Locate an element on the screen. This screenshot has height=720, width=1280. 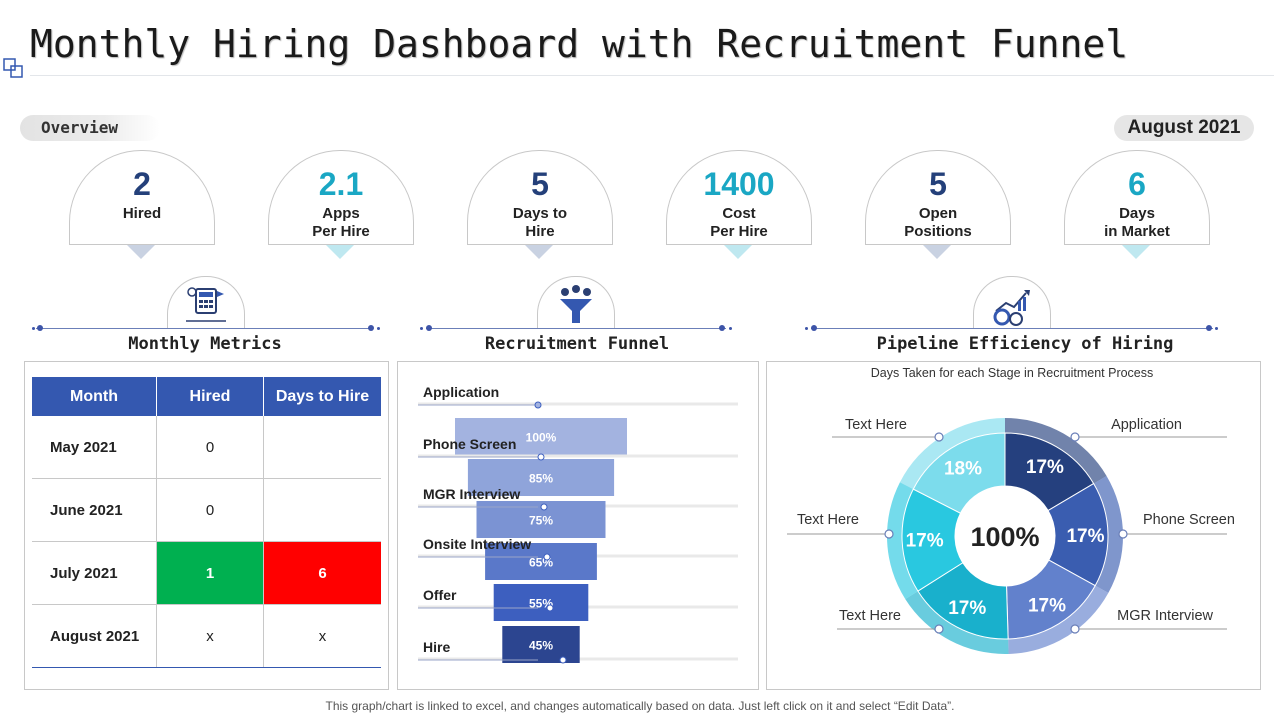
kpi-value: 5 is located at coordinates (540, 184).